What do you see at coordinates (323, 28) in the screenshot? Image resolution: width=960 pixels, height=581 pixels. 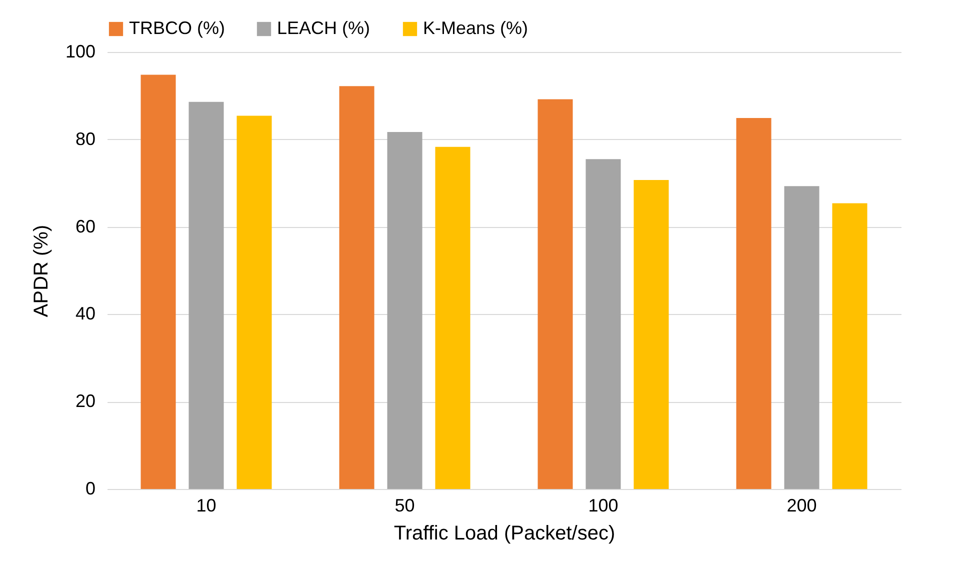 I see `legend-label: LEACH (%)` at bounding box center [323, 28].